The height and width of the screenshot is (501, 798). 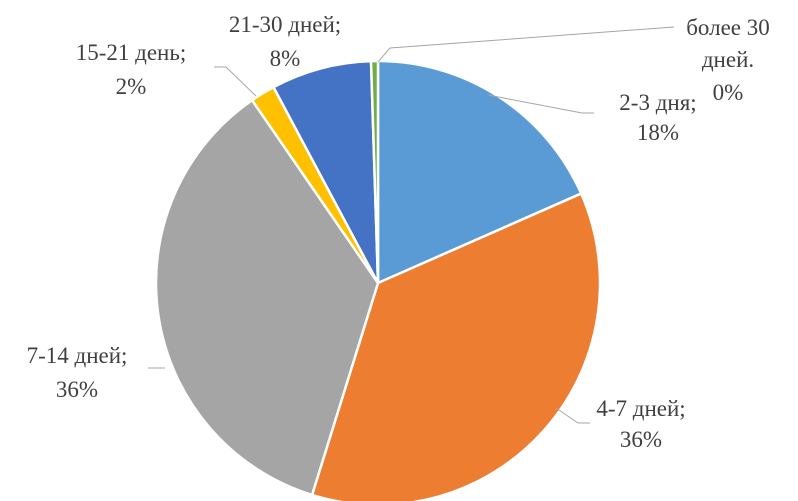 What do you see at coordinates (658, 132) in the screenshot?
I see `data-label-value: 18%` at bounding box center [658, 132].